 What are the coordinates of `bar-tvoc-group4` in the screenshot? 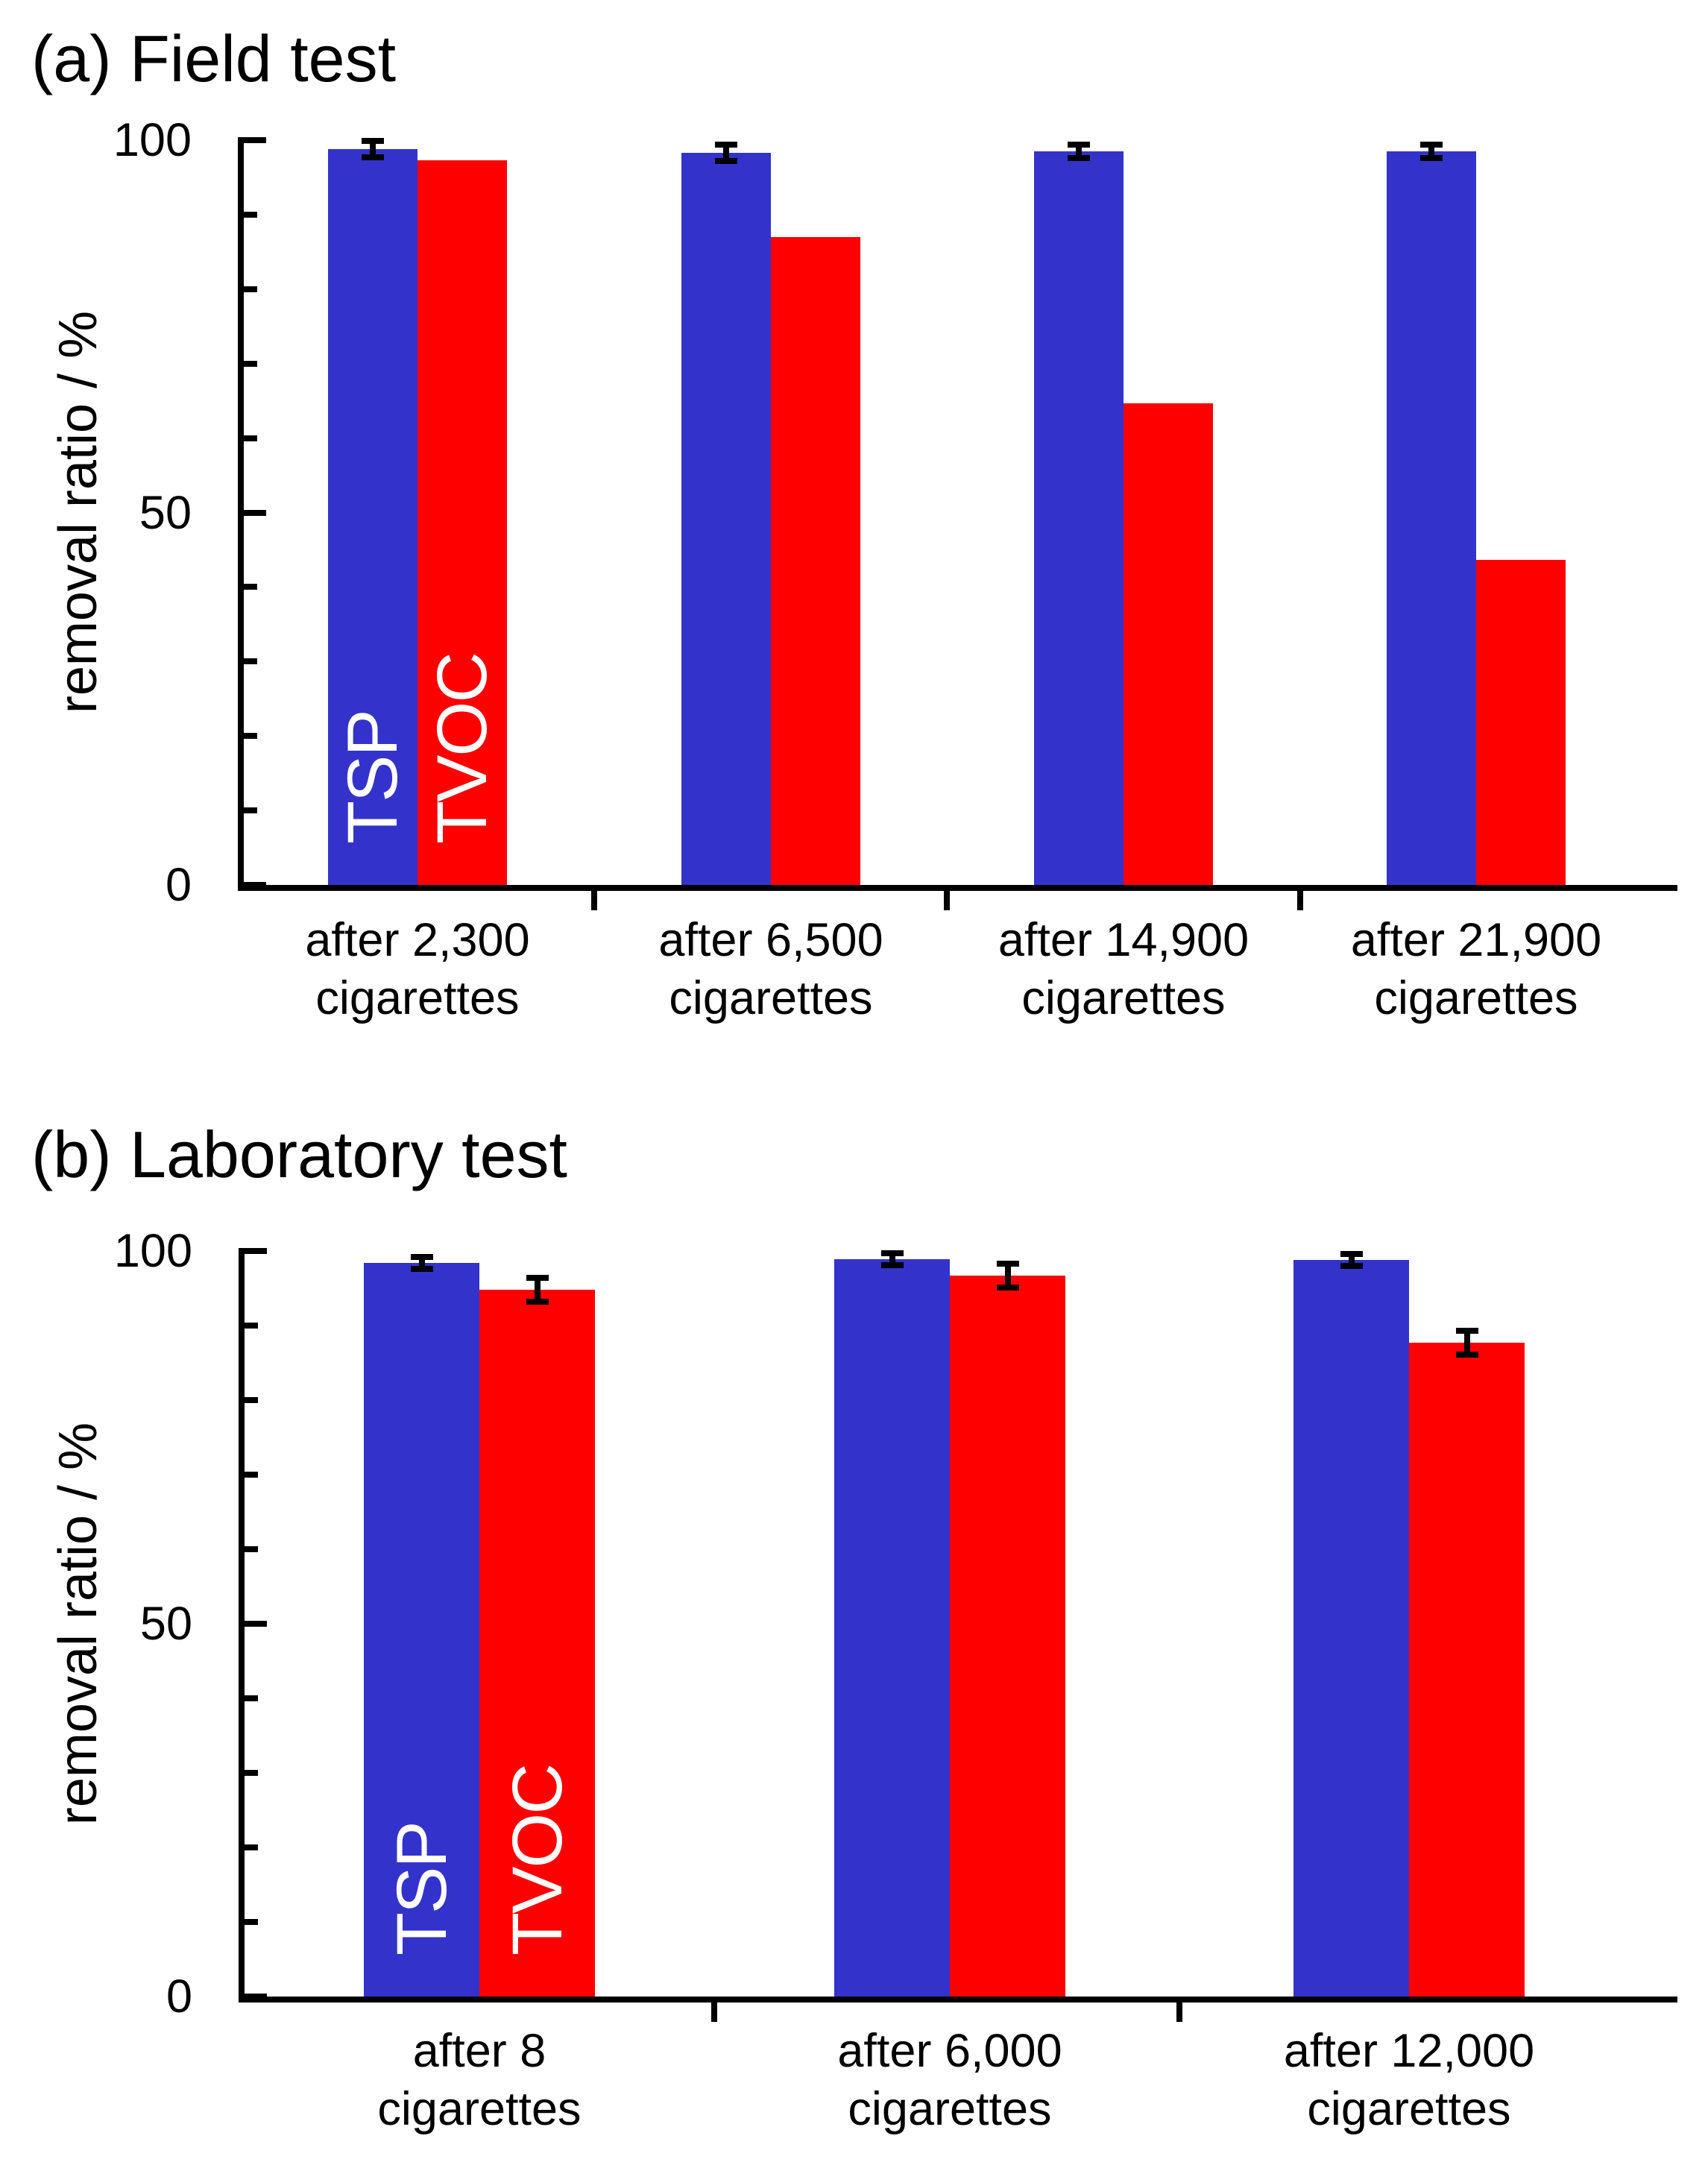 It's located at (1521, 722).